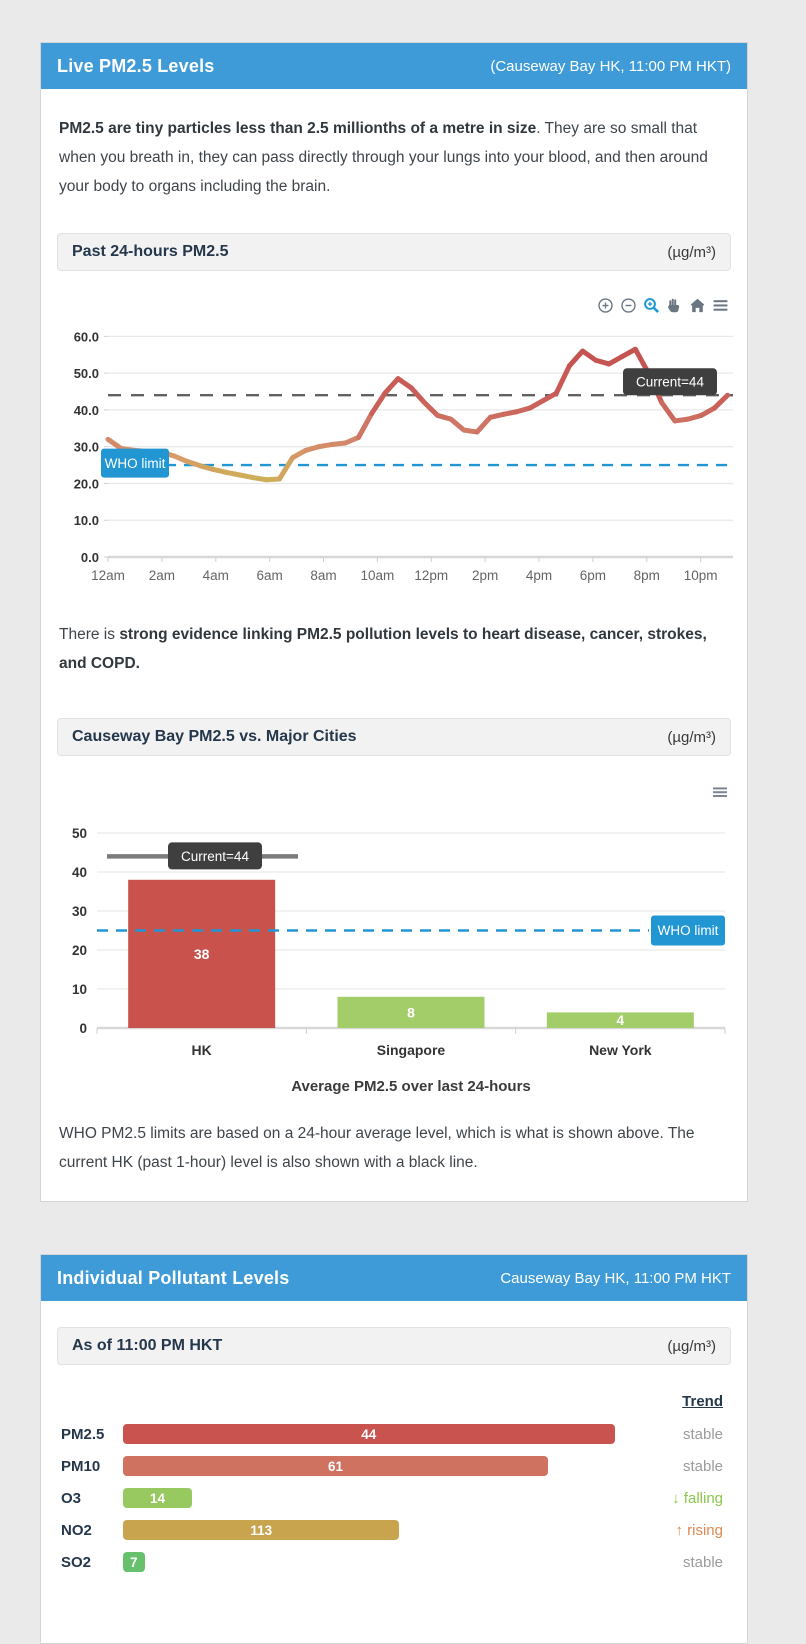 This screenshot has width=806, height=1644. Describe the element at coordinates (76, 1530) in the screenshot. I see `pollutant-label: NO2` at that location.